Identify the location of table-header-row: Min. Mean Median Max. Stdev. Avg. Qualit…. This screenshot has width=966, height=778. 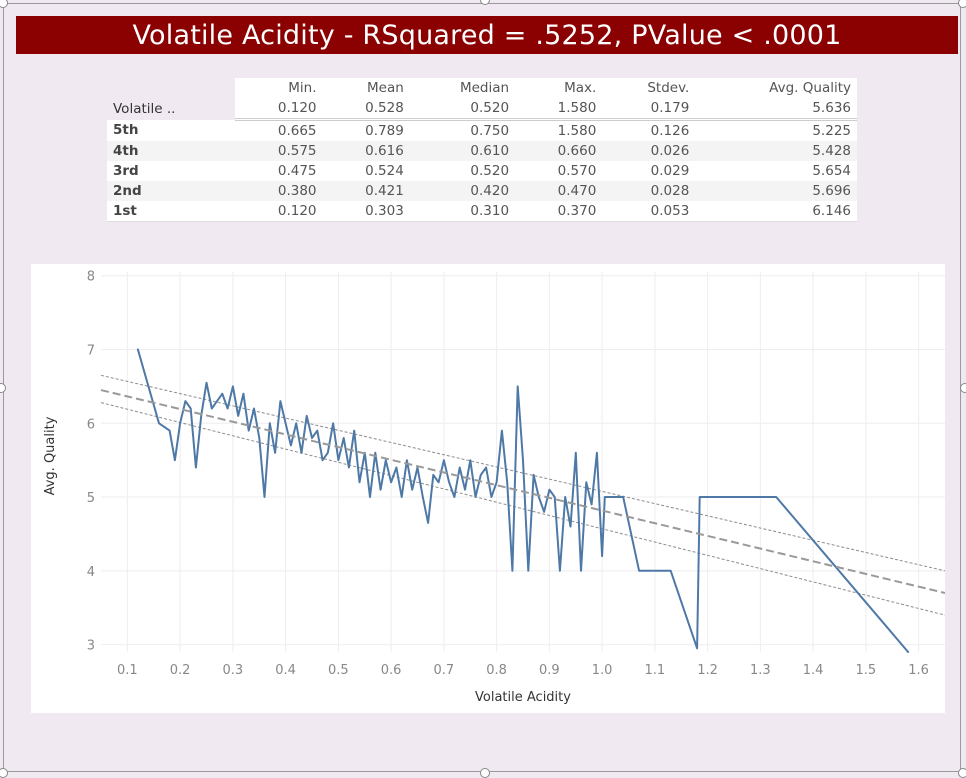
(482, 88).